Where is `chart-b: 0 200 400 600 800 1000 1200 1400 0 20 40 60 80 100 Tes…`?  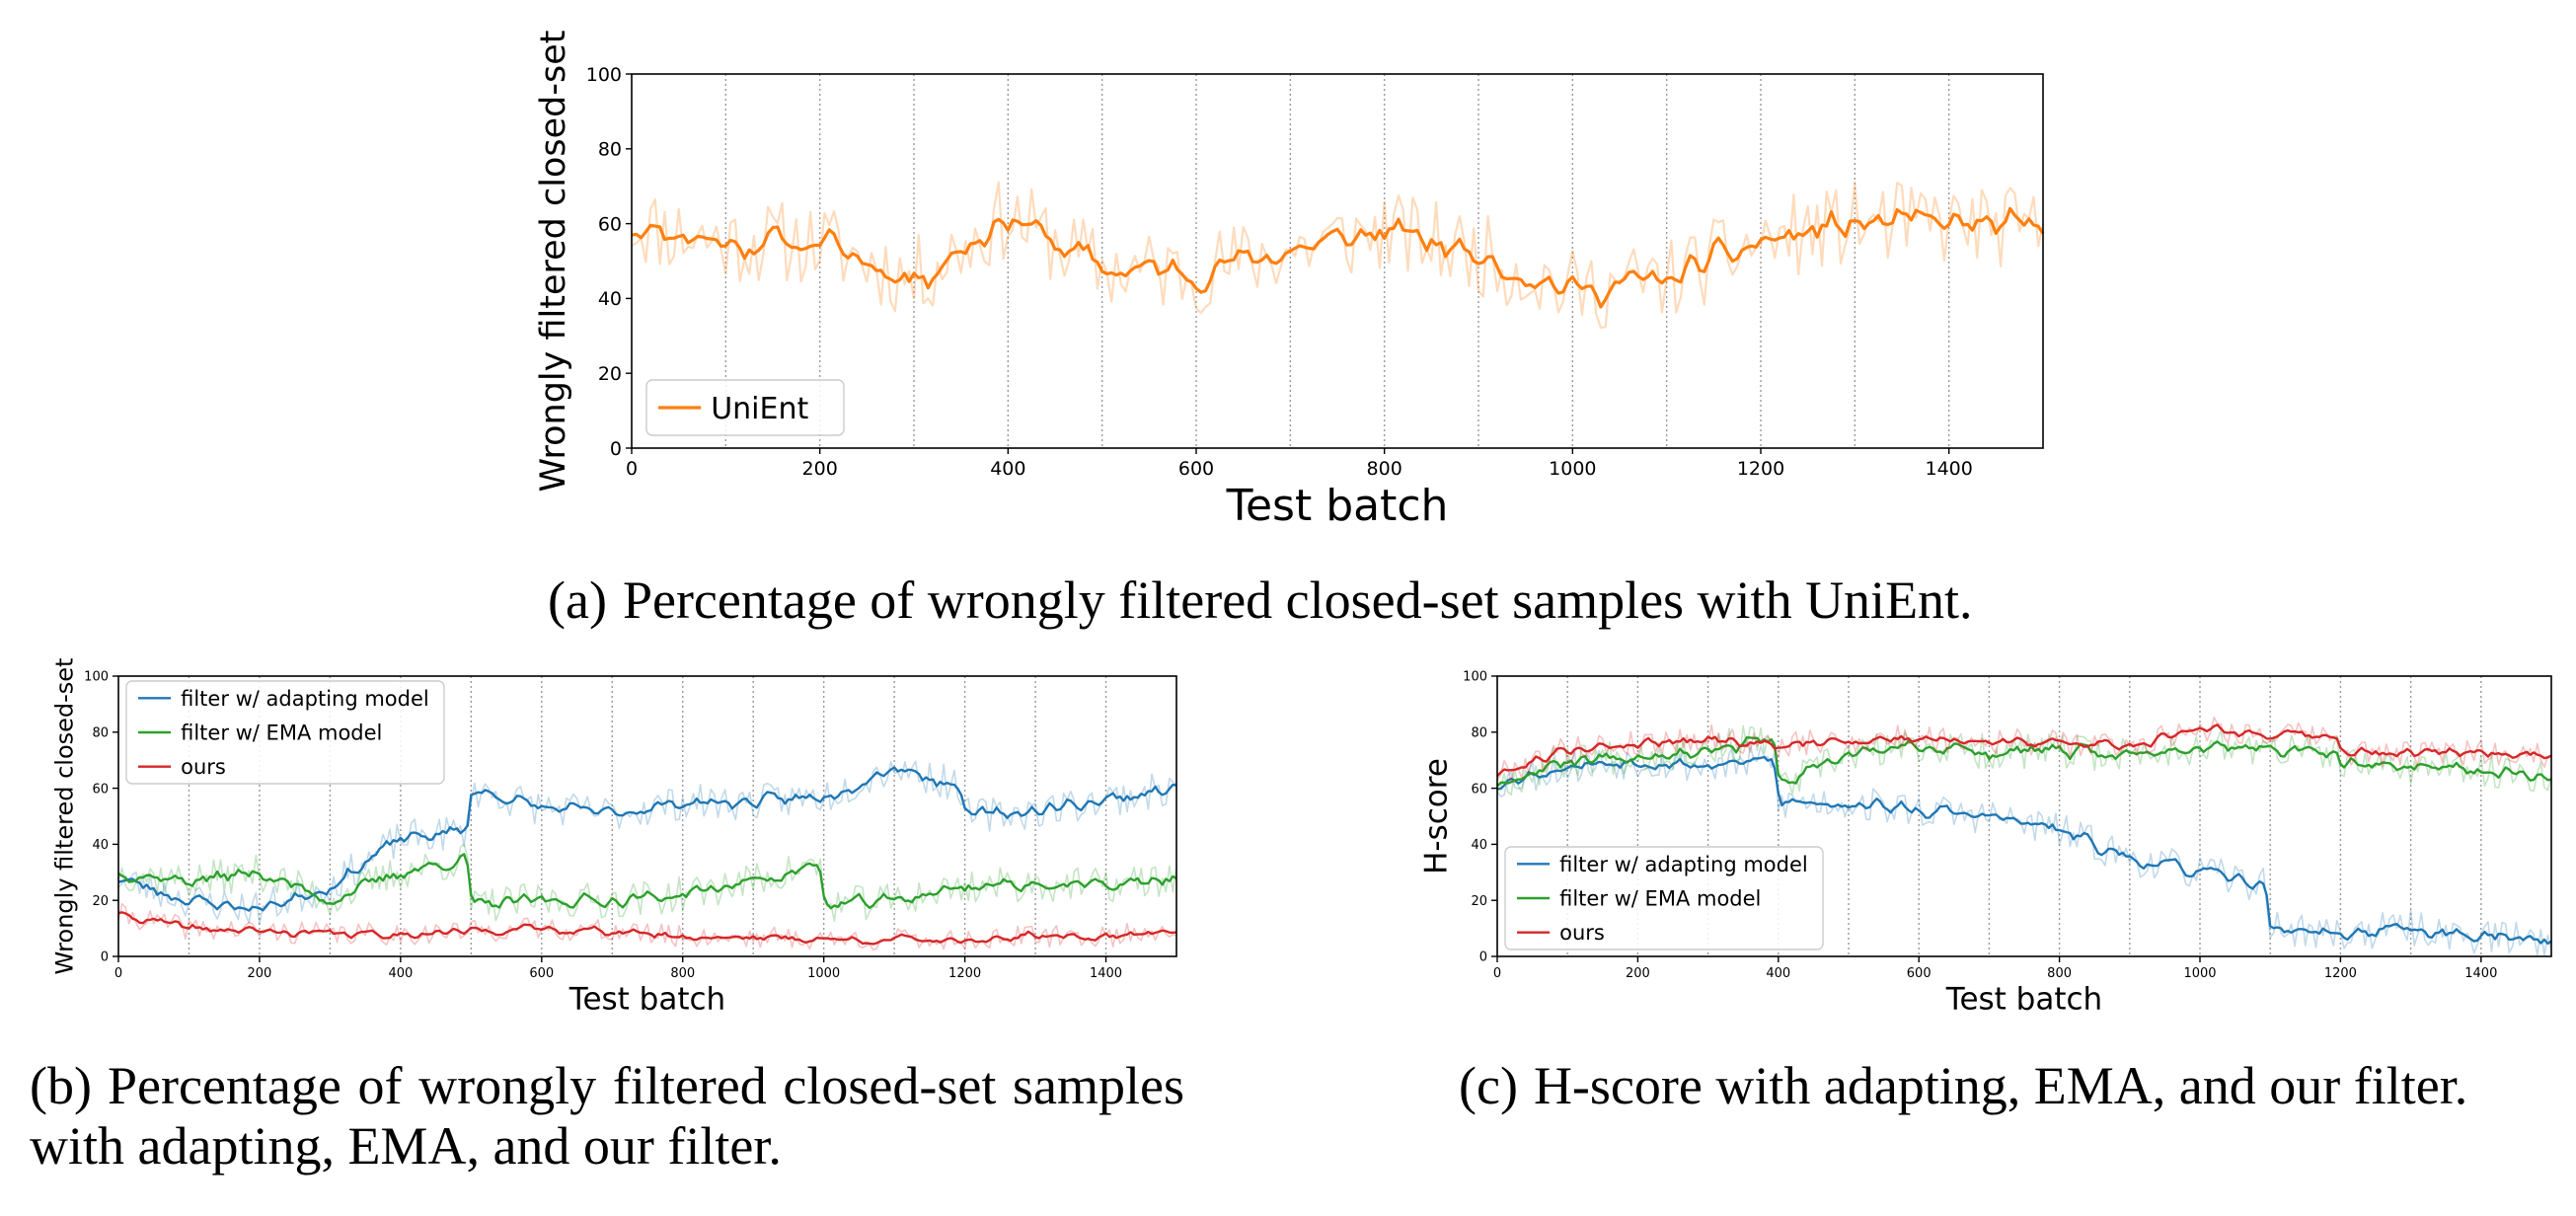
chart-b: 0 200 400 600 800 1000 1200 1400 0 20 40 60 80 100 Tes… is located at coordinates (613, 838).